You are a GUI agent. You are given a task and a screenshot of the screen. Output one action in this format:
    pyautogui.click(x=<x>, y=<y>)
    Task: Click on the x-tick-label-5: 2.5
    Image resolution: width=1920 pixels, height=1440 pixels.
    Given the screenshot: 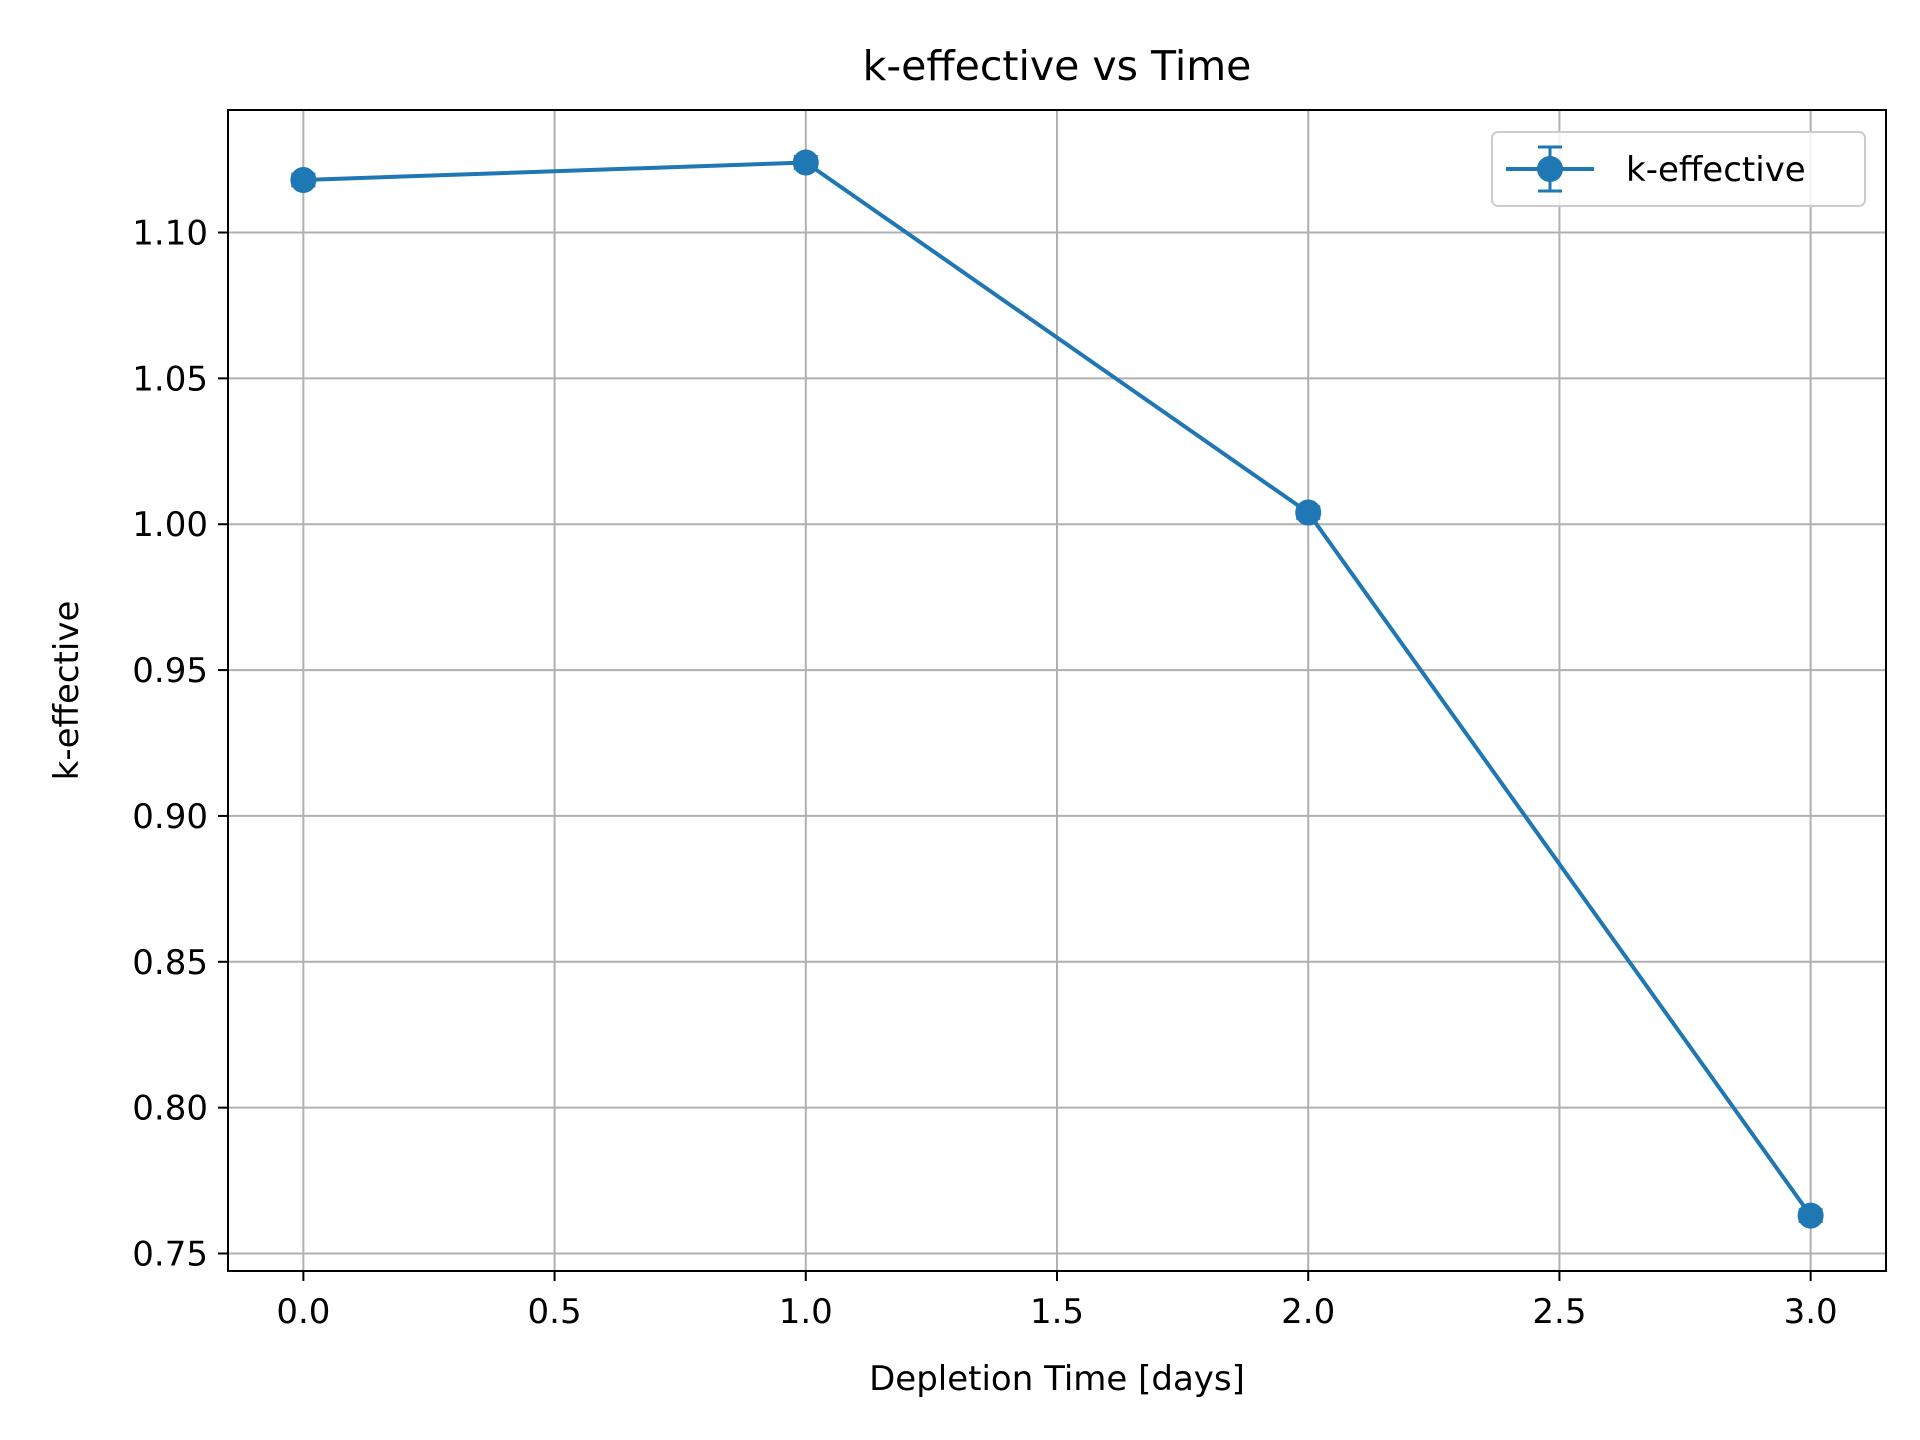 What is the action you would take?
    pyautogui.click(x=1559, y=1312)
    